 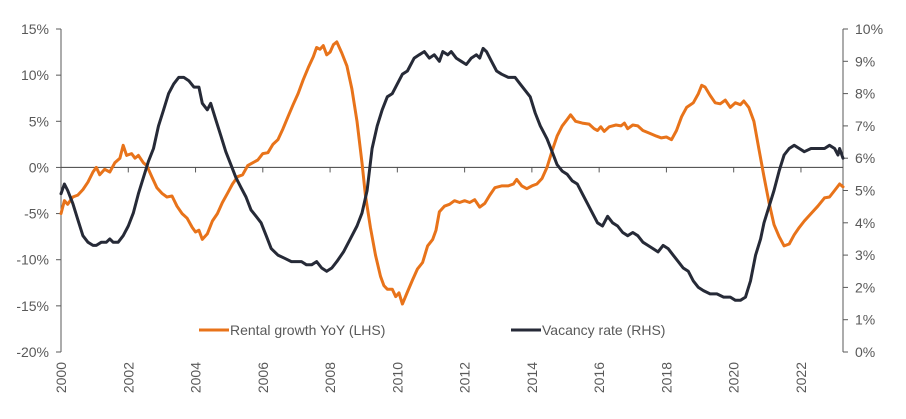 What do you see at coordinates (397, 377) in the screenshot?
I see `x-tick-label: 2010` at bounding box center [397, 377].